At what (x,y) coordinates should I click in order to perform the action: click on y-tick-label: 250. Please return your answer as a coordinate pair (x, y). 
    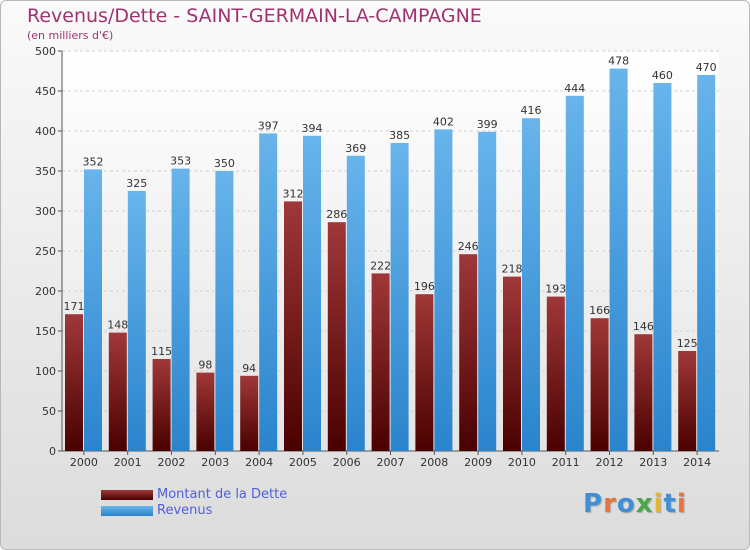
    Looking at the image, I should click on (45, 251).